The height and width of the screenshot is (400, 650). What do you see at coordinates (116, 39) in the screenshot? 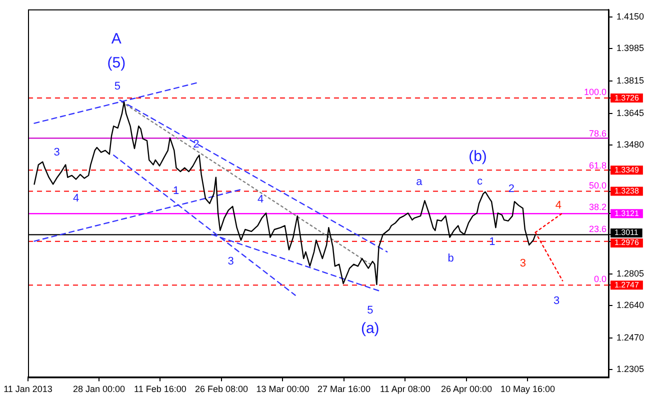
I see `annotation: A` at bounding box center [116, 39].